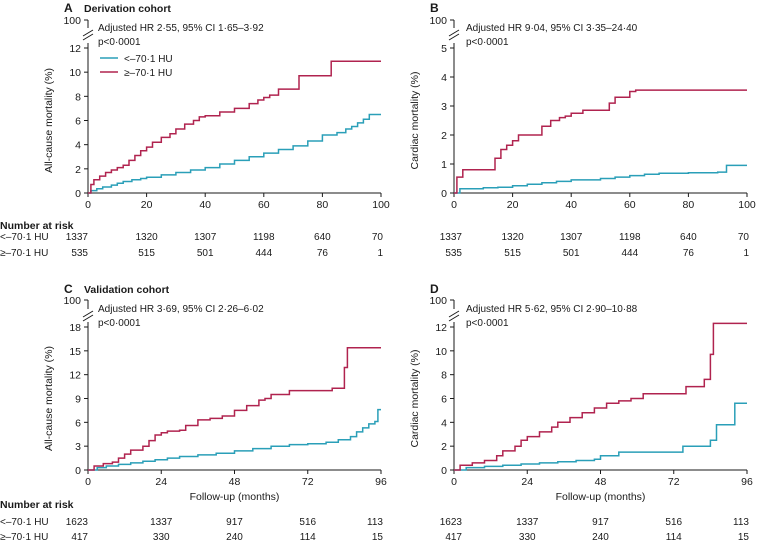 Image resolution: width=757 pixels, height=540 pixels. Describe the element at coordinates (375, 522) in the screenshot. I see `risk-value: 113` at that location.